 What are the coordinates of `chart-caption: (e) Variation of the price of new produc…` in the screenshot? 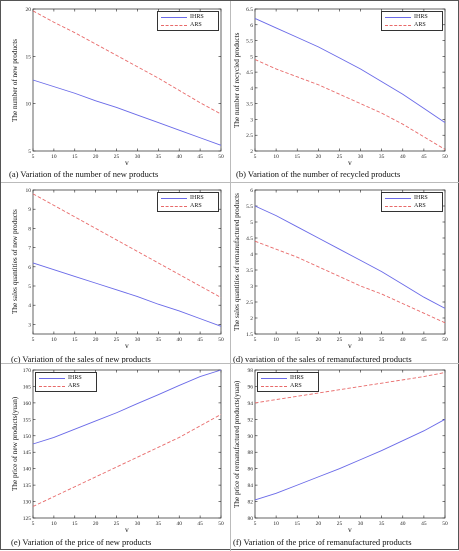 It's located at (81, 542).